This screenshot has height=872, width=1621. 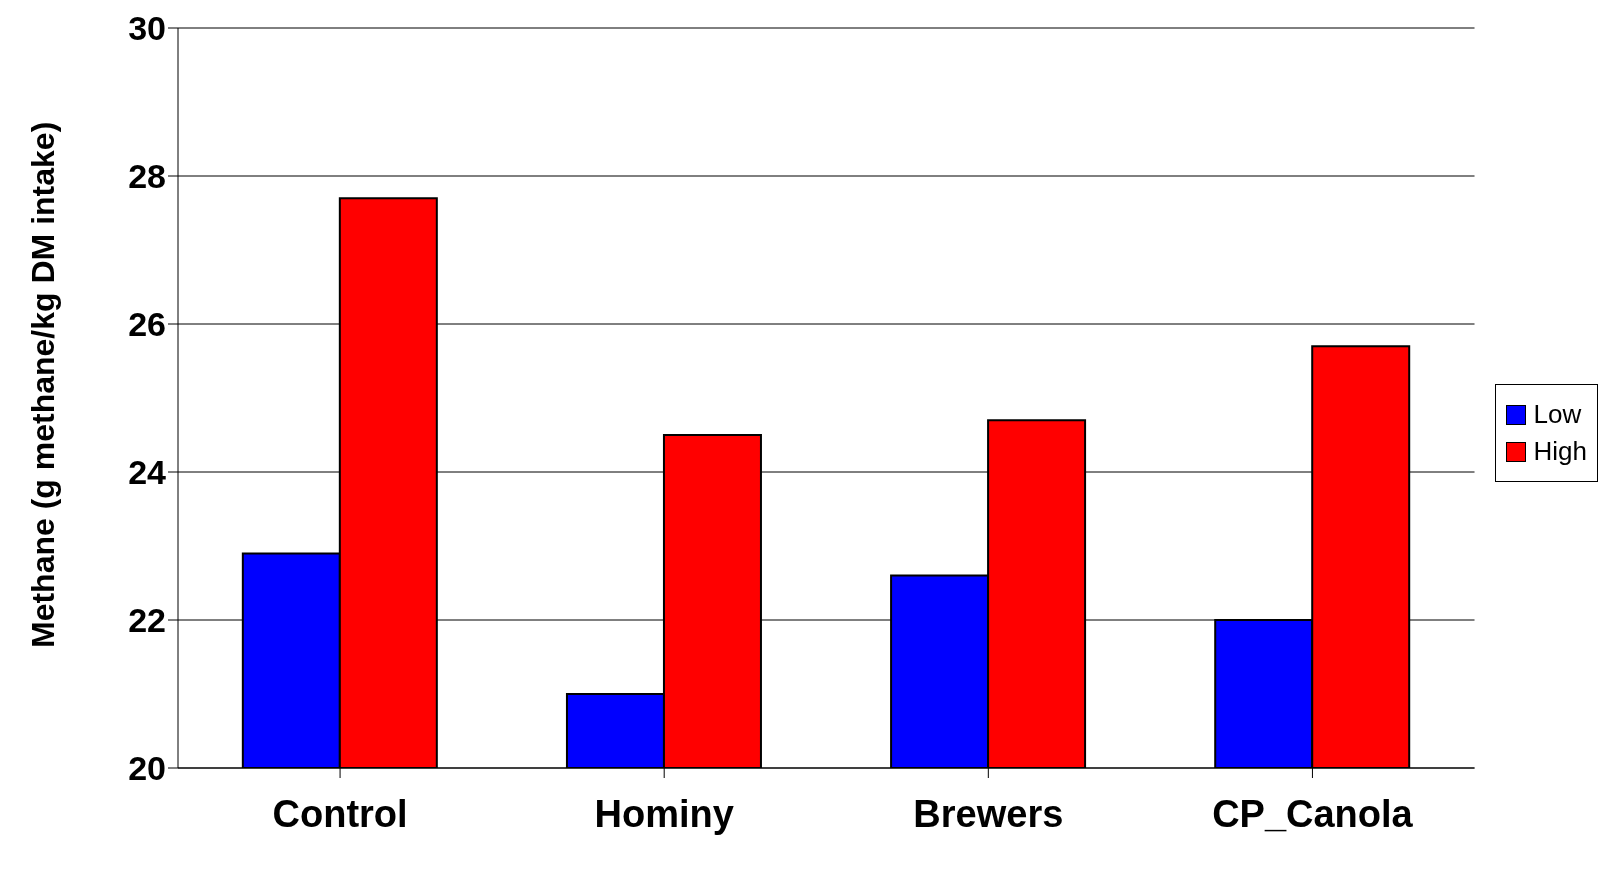 I want to click on y-tick-label: 20, so click(x=147, y=768).